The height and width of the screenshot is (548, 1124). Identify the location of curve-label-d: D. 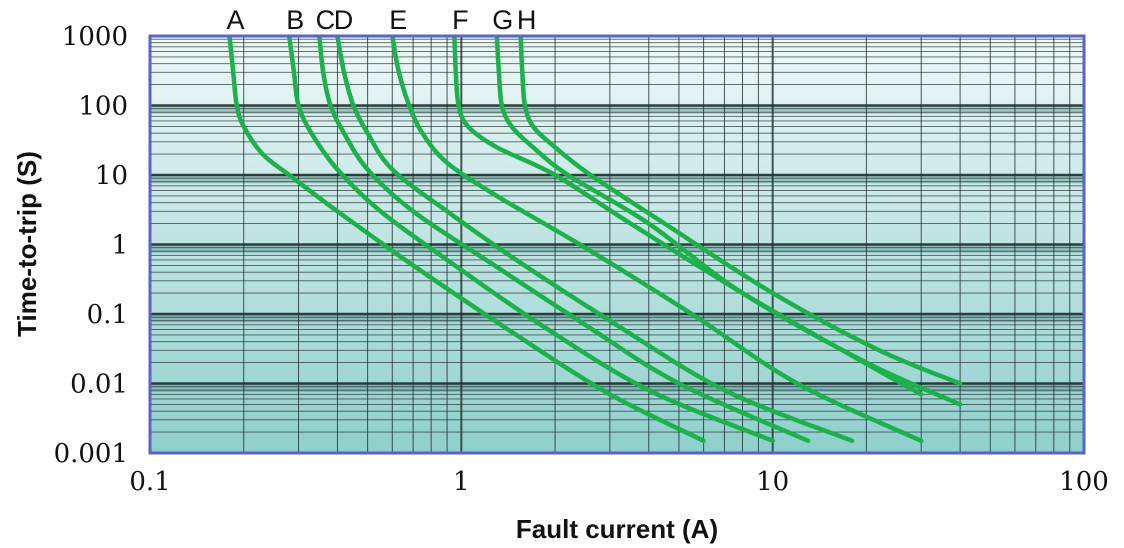
(344, 20).